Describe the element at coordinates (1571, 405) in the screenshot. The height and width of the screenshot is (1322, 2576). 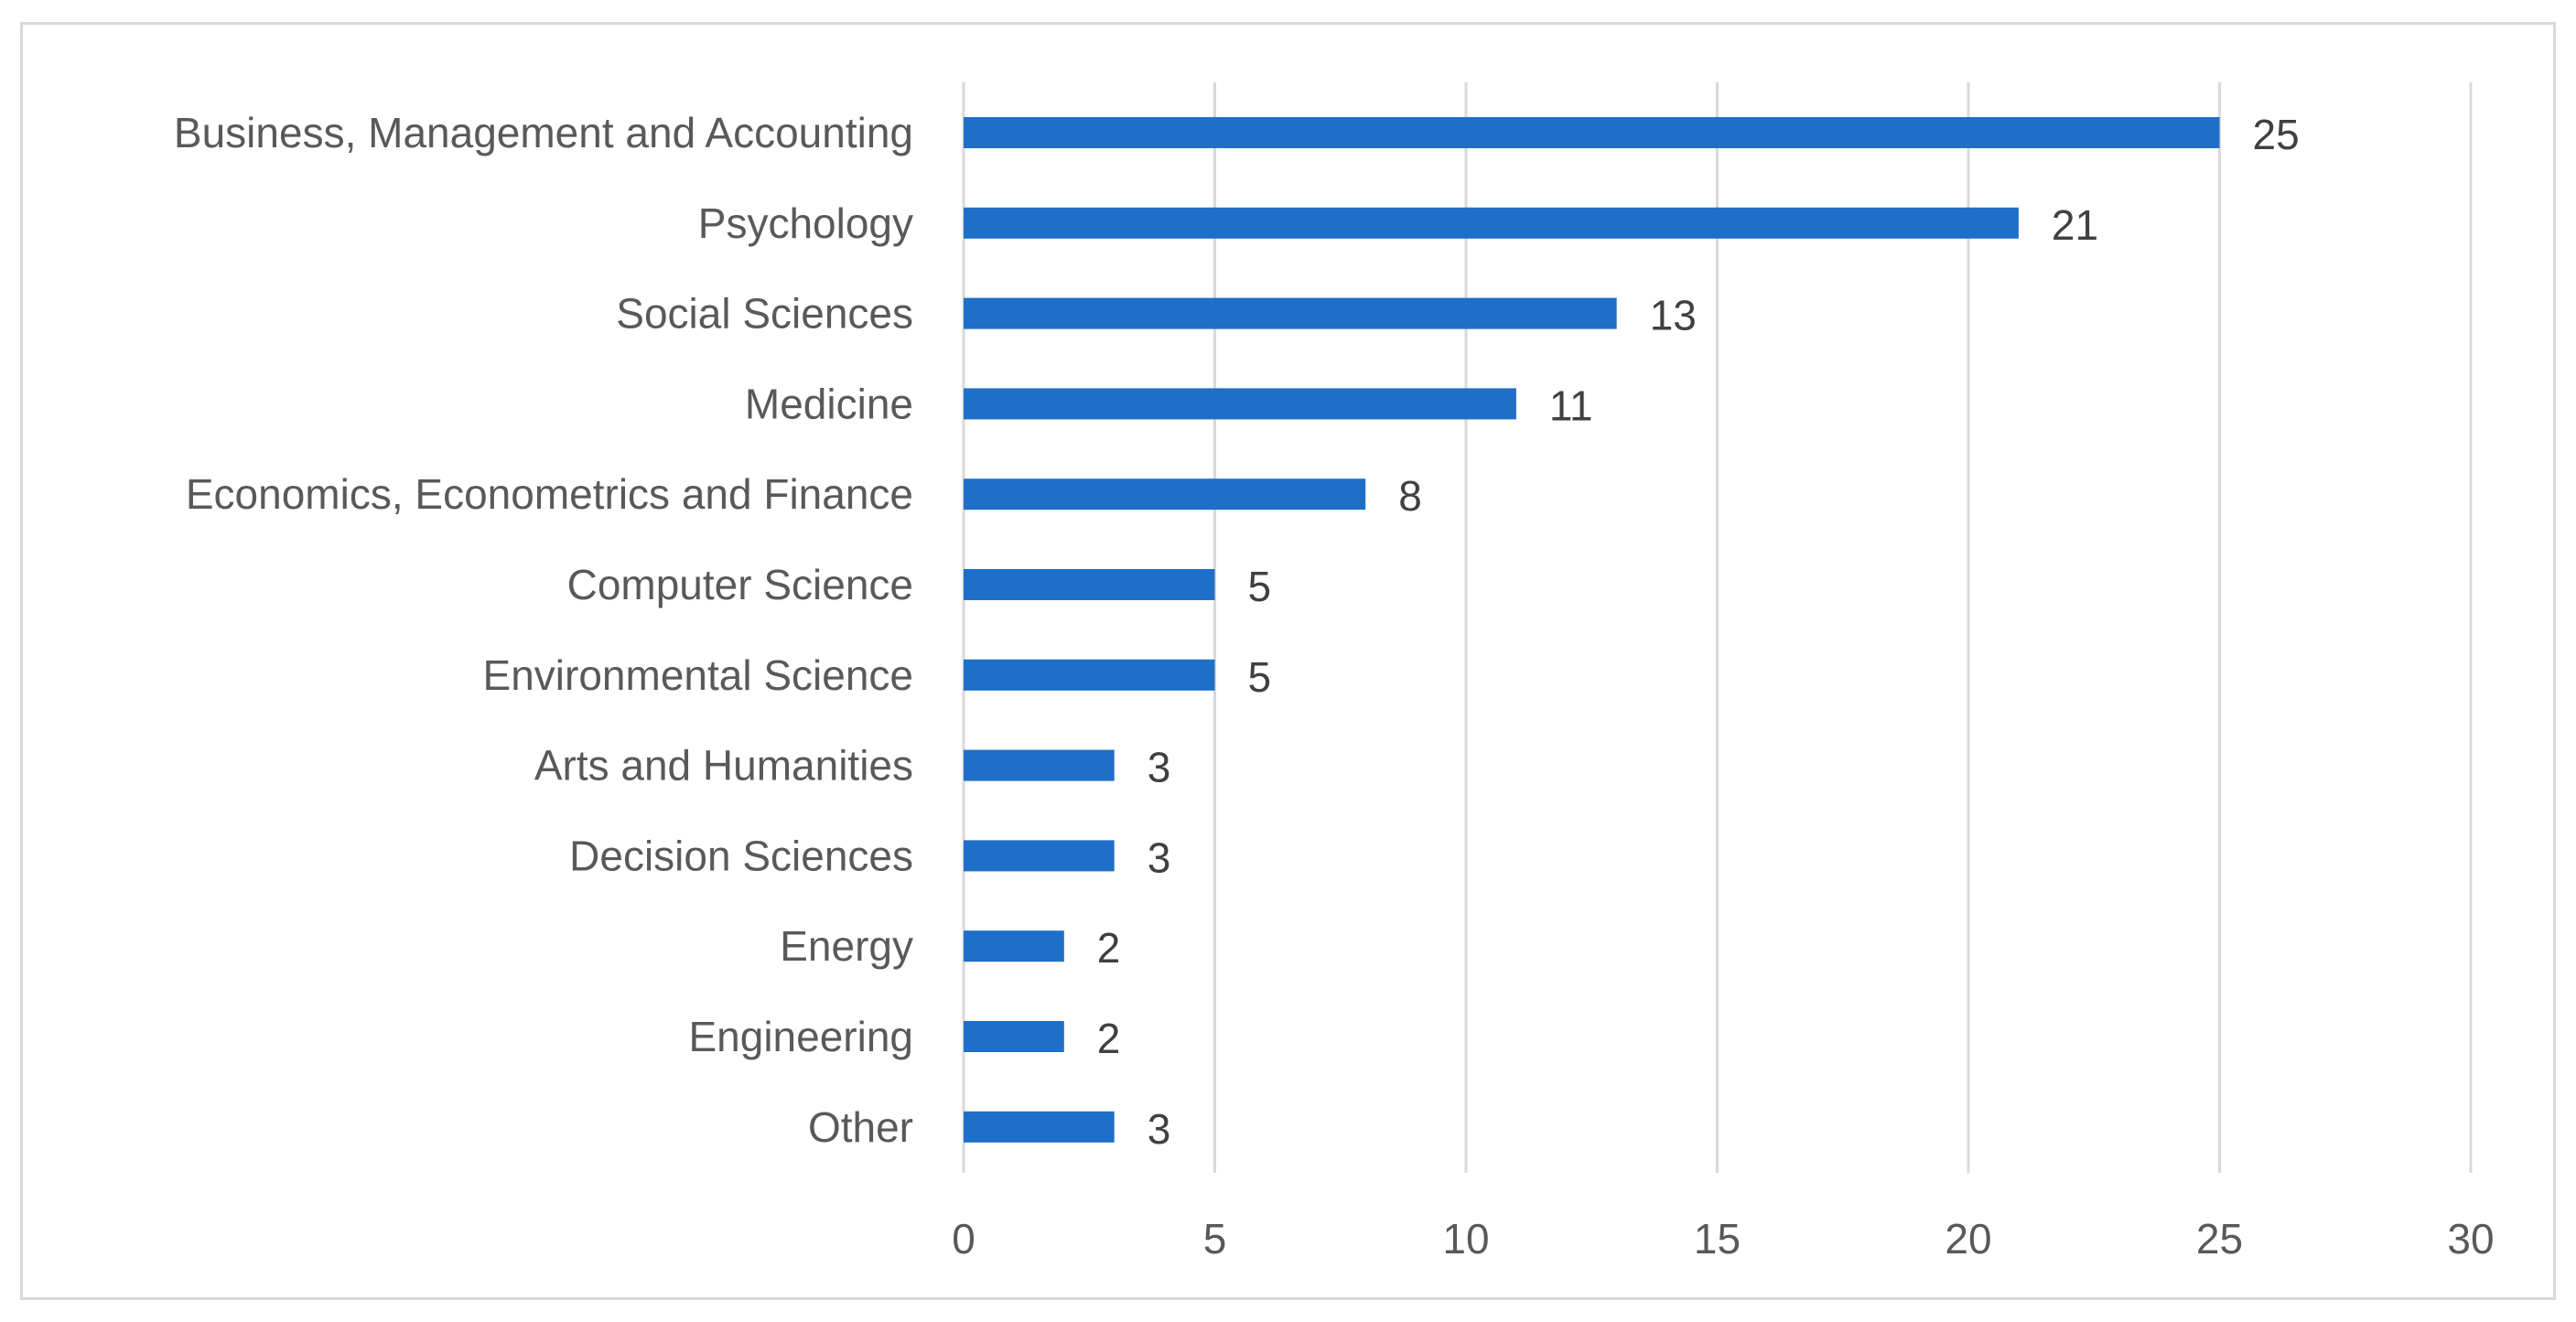
I see `bar-value-label: 11` at that location.